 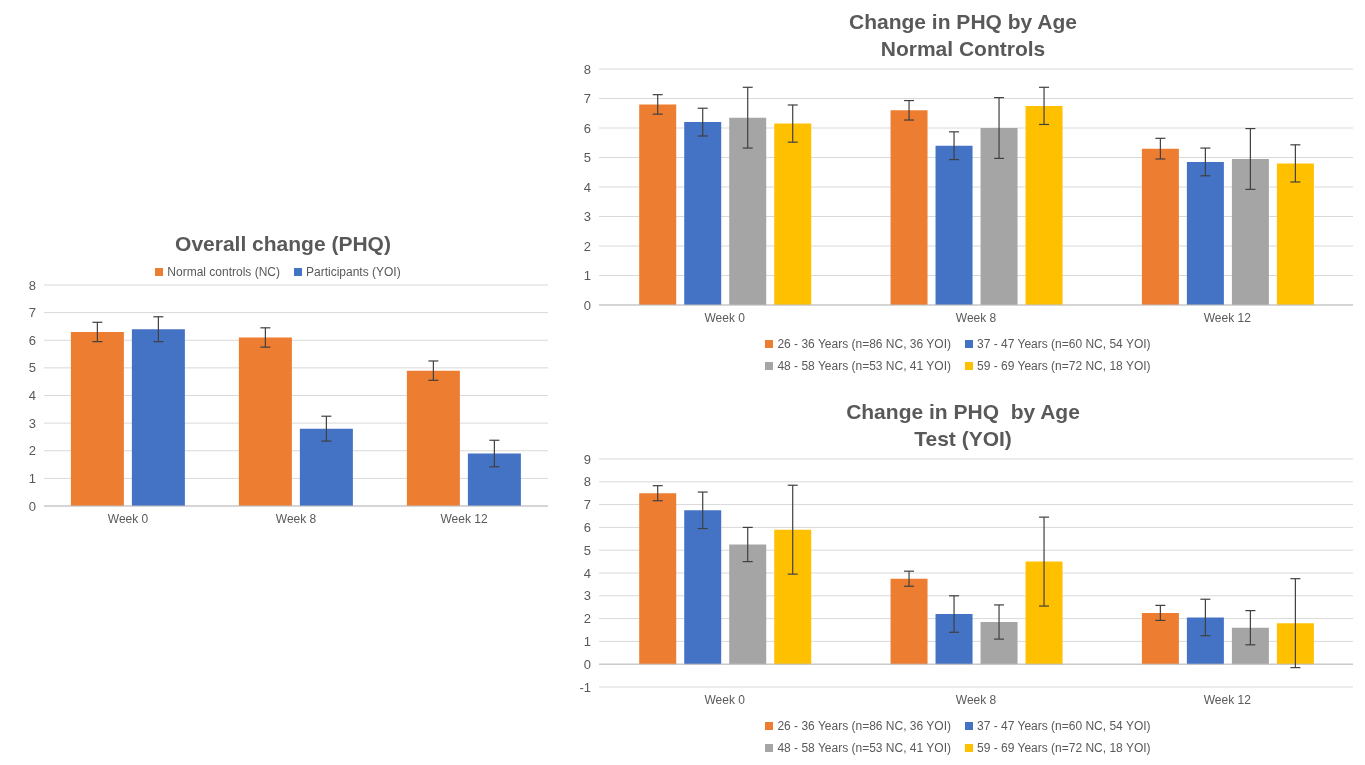 I want to click on y-tick-label: 9, so click(x=587, y=459).